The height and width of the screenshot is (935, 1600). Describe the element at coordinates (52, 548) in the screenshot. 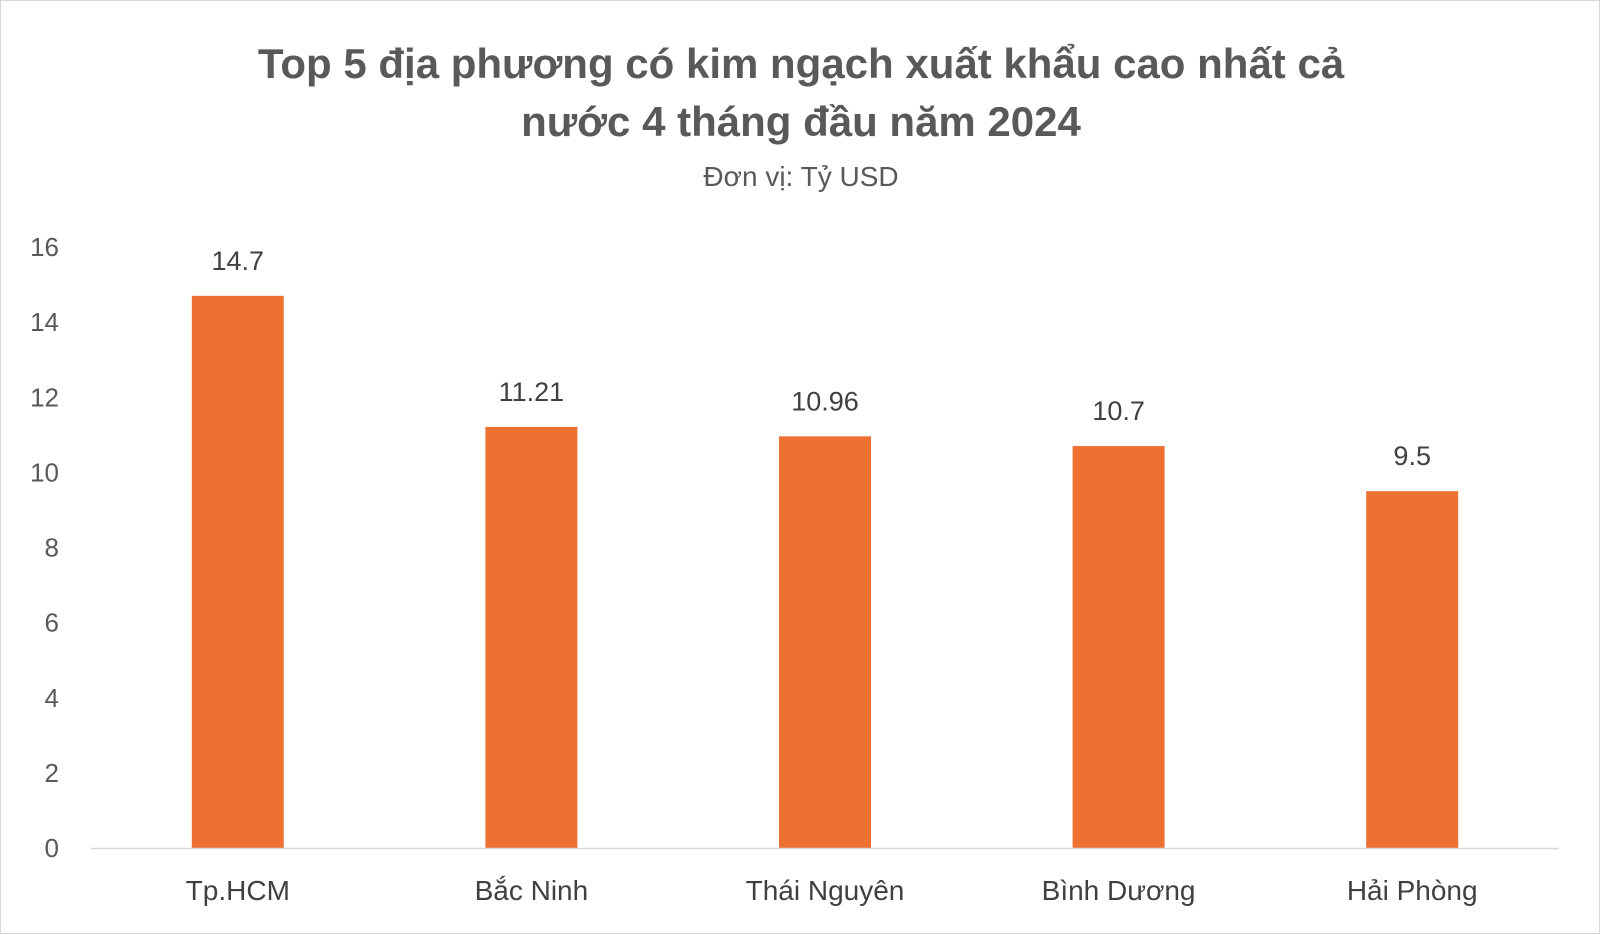

I see `y-tick-label: 8` at that location.